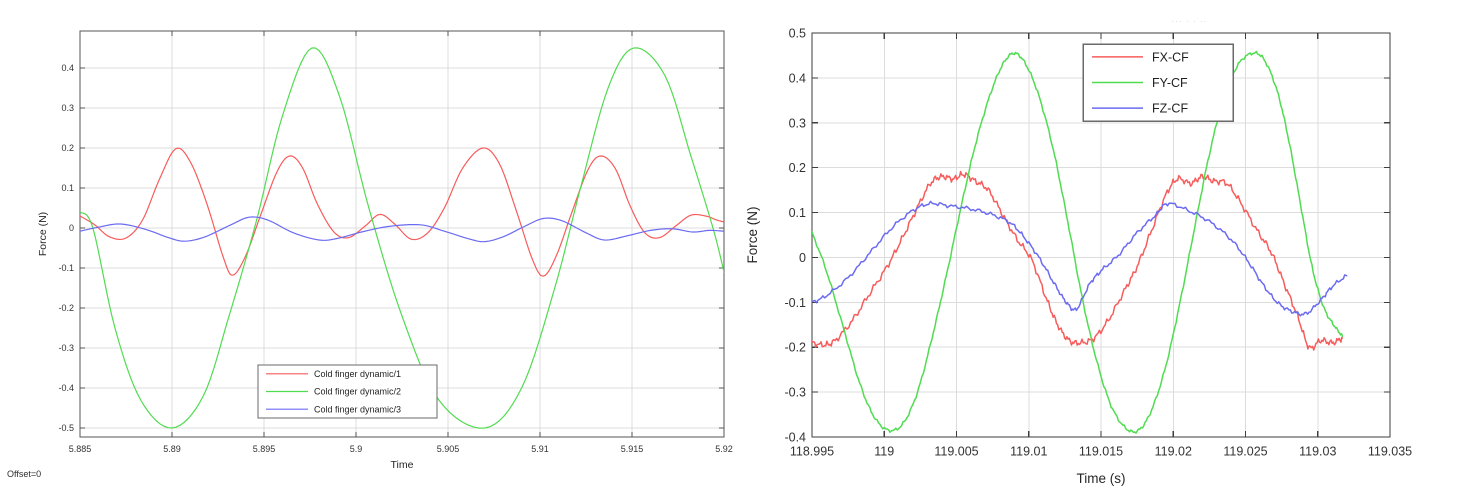 This screenshot has height=500, width=1481. What do you see at coordinates (1173, 452) in the screenshot?
I see `x-tick-label: 119.02` at bounding box center [1173, 452].